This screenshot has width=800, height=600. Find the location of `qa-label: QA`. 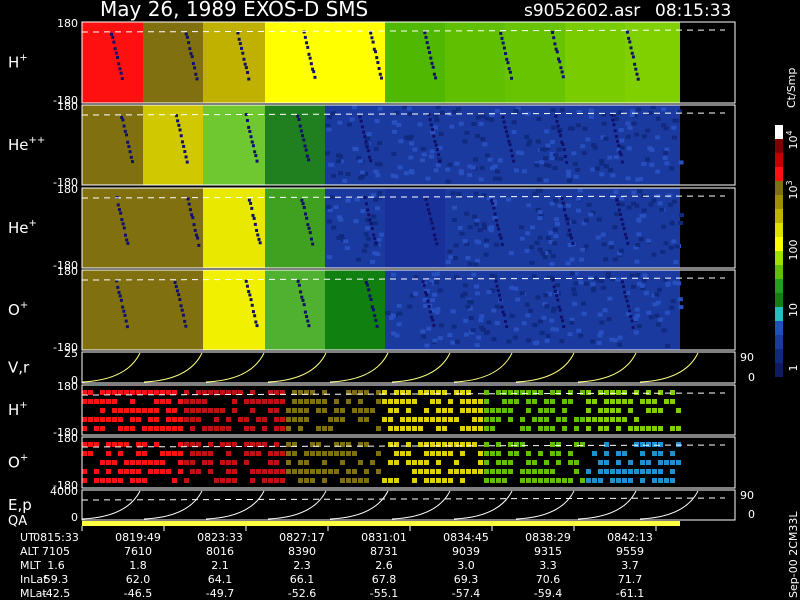

qa-label: QA is located at coordinates (17, 521).